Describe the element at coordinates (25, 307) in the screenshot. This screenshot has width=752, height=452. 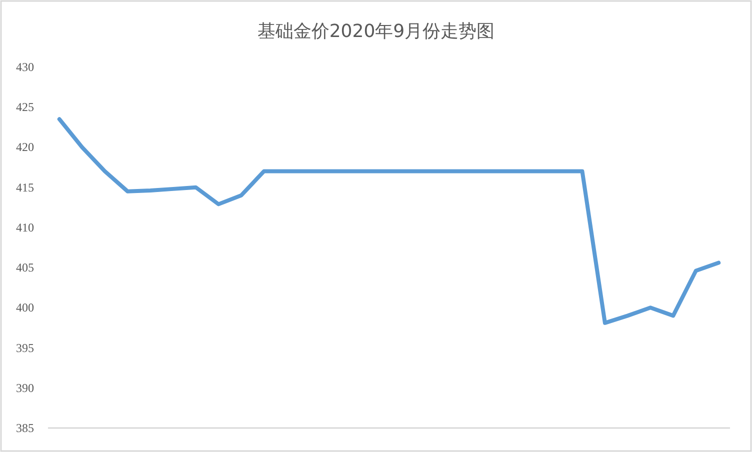
I see `y-tick-label: 400` at that location.